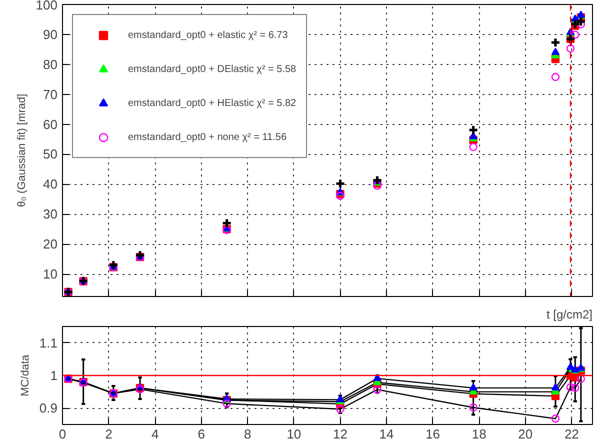 This screenshot has height=441, width=596. I want to click on legend-label: emstandard_opt0 + DElastic χ² = 5.58, so click(212, 69).